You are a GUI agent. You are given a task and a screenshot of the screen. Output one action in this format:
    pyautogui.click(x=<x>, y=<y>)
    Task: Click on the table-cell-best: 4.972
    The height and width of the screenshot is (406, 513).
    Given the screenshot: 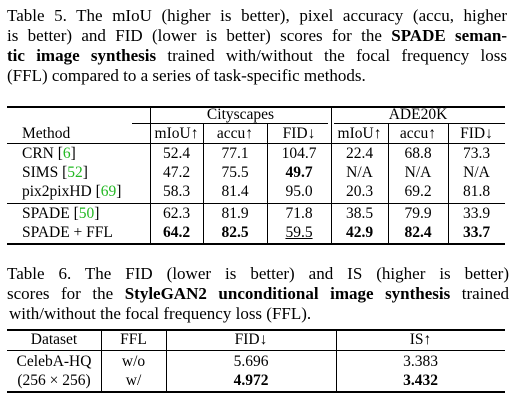 What is the action you would take?
    pyautogui.click(x=251, y=380)
    